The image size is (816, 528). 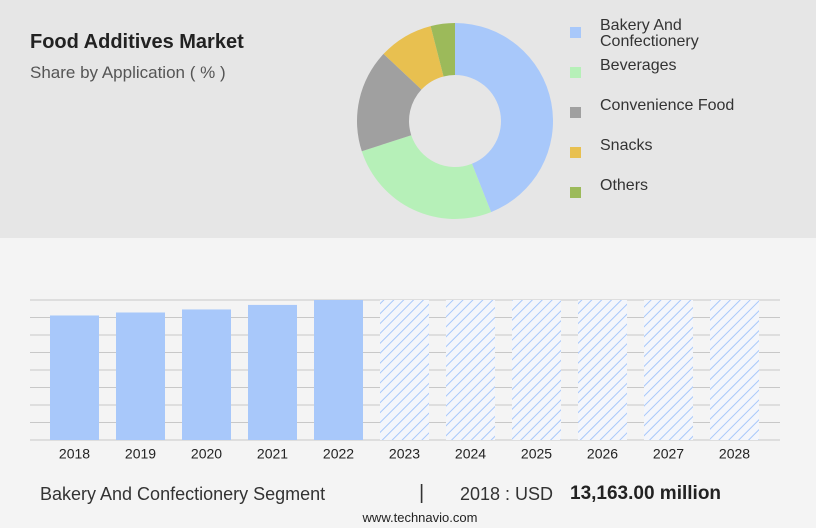 I want to click on footer-source: www.technavio.com, so click(x=420, y=517).